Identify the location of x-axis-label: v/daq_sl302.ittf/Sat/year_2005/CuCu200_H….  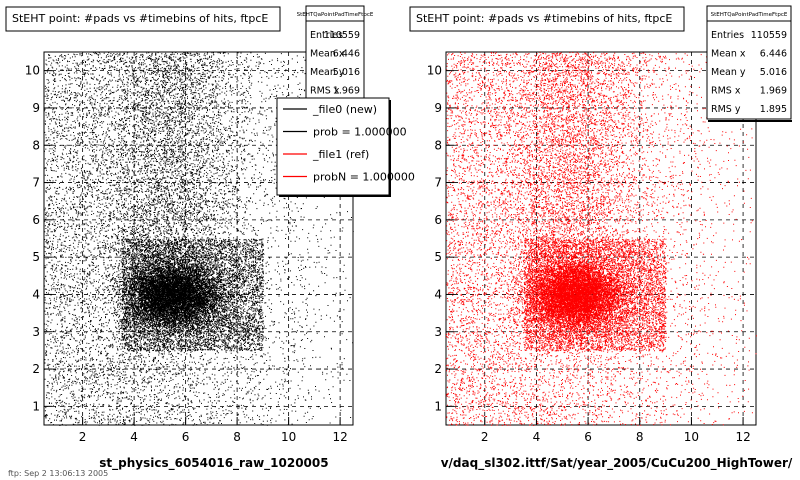
(617, 463).